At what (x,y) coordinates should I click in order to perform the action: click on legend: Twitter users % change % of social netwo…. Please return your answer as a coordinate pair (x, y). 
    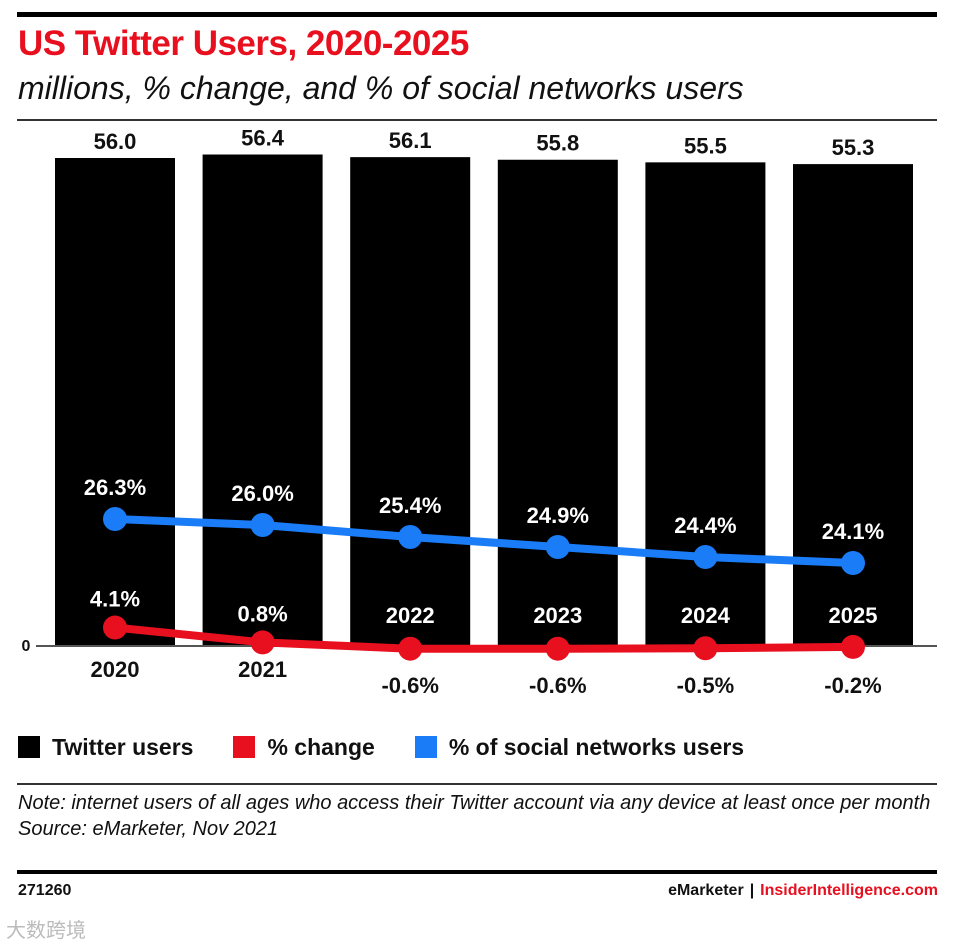
    Looking at the image, I should click on (401, 747).